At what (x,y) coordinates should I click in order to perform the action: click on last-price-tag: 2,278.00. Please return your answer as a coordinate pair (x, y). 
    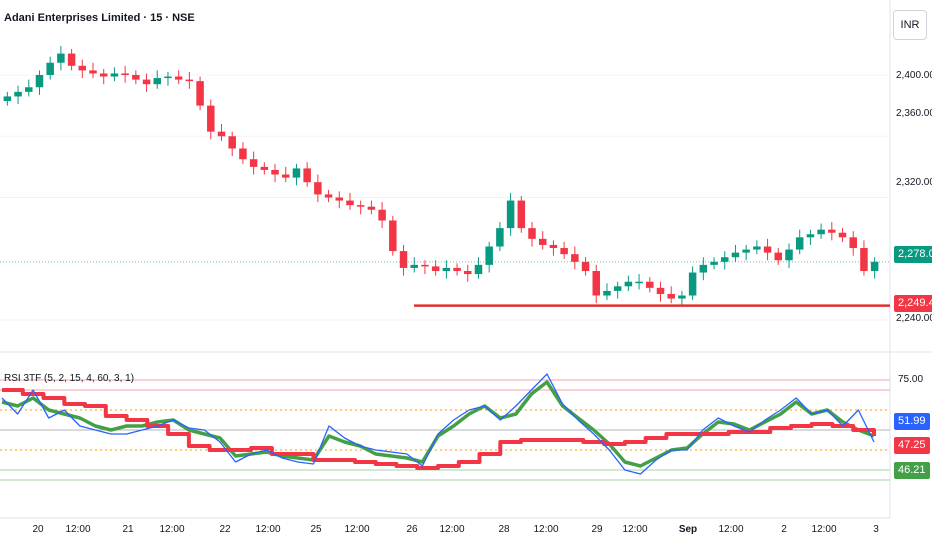
    Looking at the image, I should click on (913, 254).